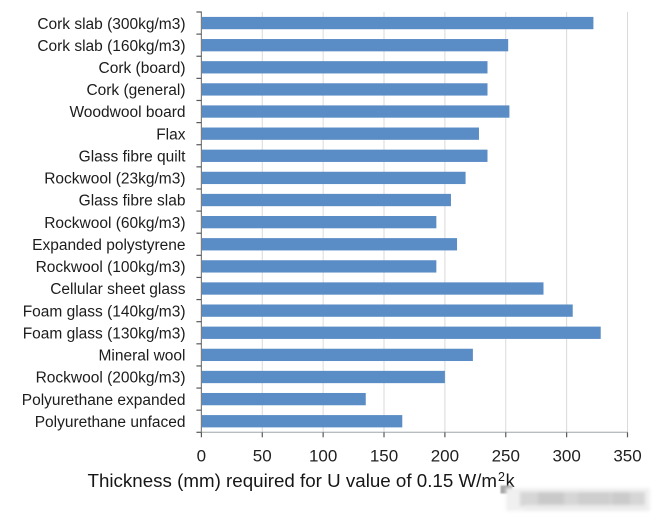  Describe the element at coordinates (127, 112) in the screenshot. I see `svg-text: Woodwool board` at that location.